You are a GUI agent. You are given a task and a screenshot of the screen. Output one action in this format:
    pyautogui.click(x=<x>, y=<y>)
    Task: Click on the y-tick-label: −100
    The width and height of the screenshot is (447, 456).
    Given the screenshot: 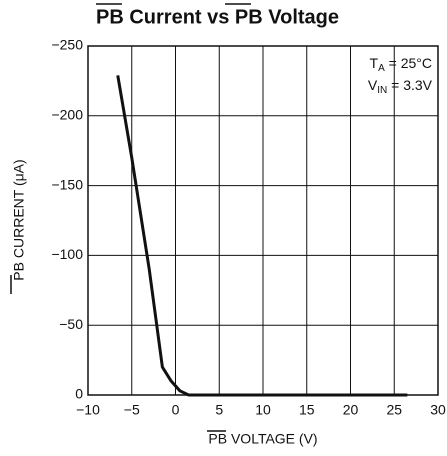 What is the action you would take?
    pyautogui.click(x=67, y=254)
    